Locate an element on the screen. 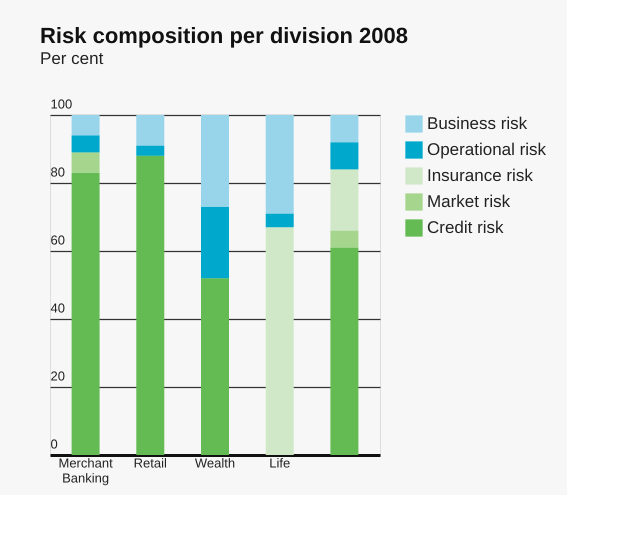  legend-label: Market risk is located at coordinates (469, 201).